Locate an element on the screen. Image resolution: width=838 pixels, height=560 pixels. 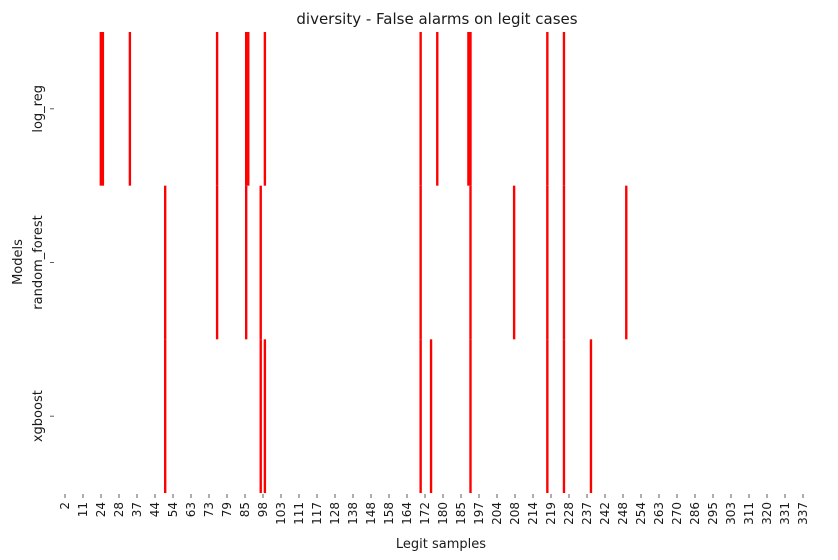
x-tick-label: 111 is located at coordinates (299, 513).